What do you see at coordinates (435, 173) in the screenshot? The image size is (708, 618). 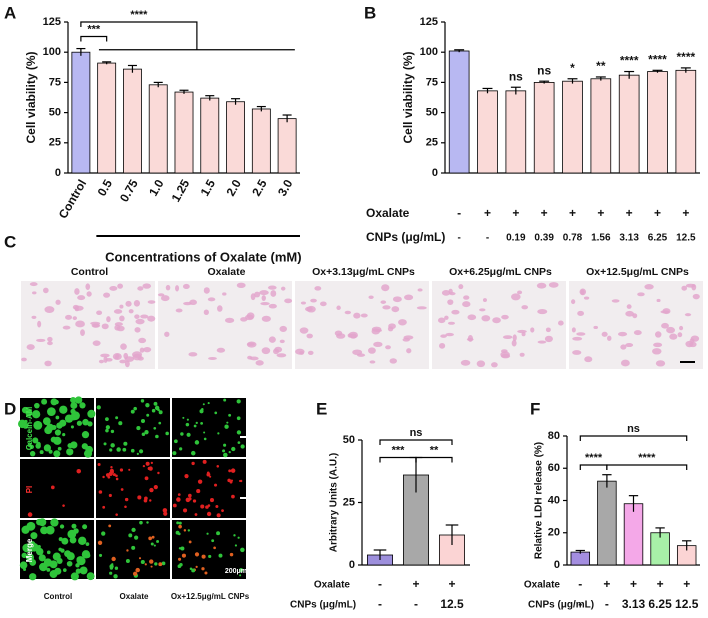 I see `y-tick-label: 0` at bounding box center [435, 173].